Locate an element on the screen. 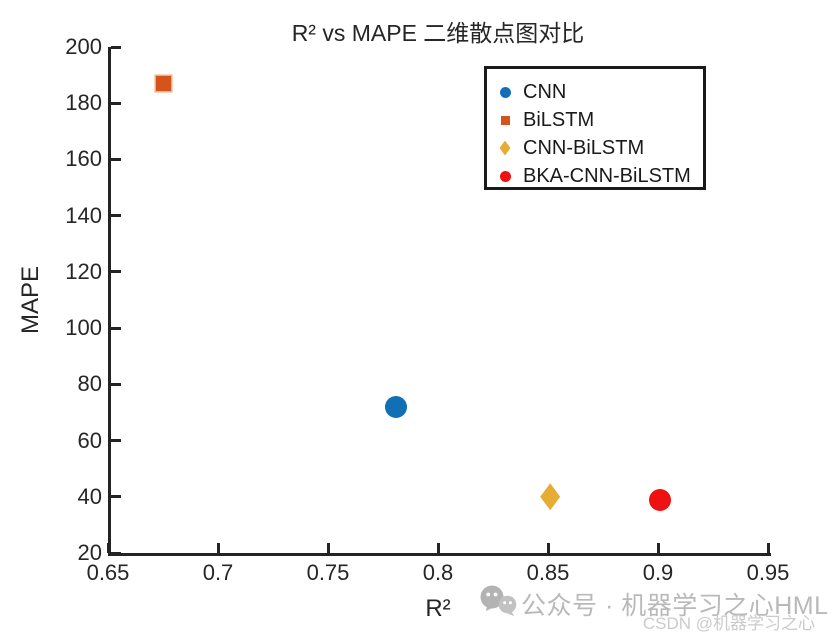 Image resolution: width=840 pixels, height=634 pixels. x-tick-label: 0.7 is located at coordinates (218, 572).